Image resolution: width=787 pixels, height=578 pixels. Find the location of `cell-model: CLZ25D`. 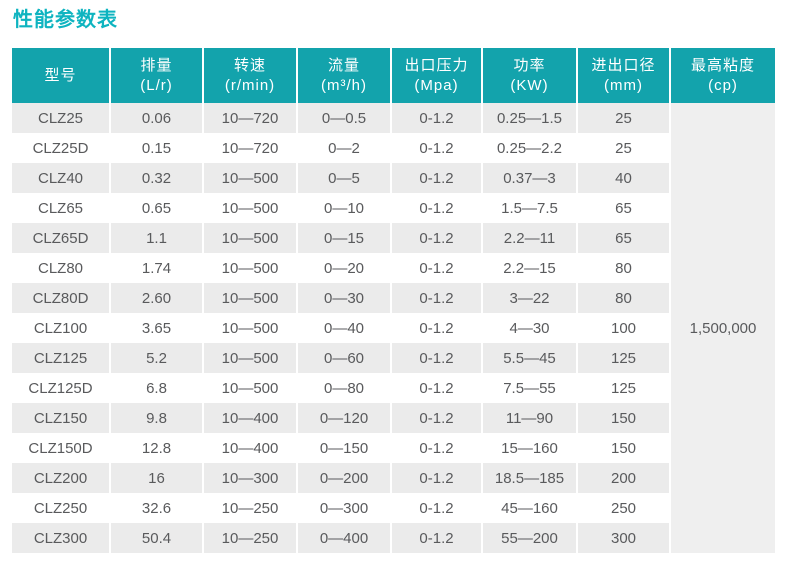

cell-model: CLZ25D is located at coordinates (61, 148).